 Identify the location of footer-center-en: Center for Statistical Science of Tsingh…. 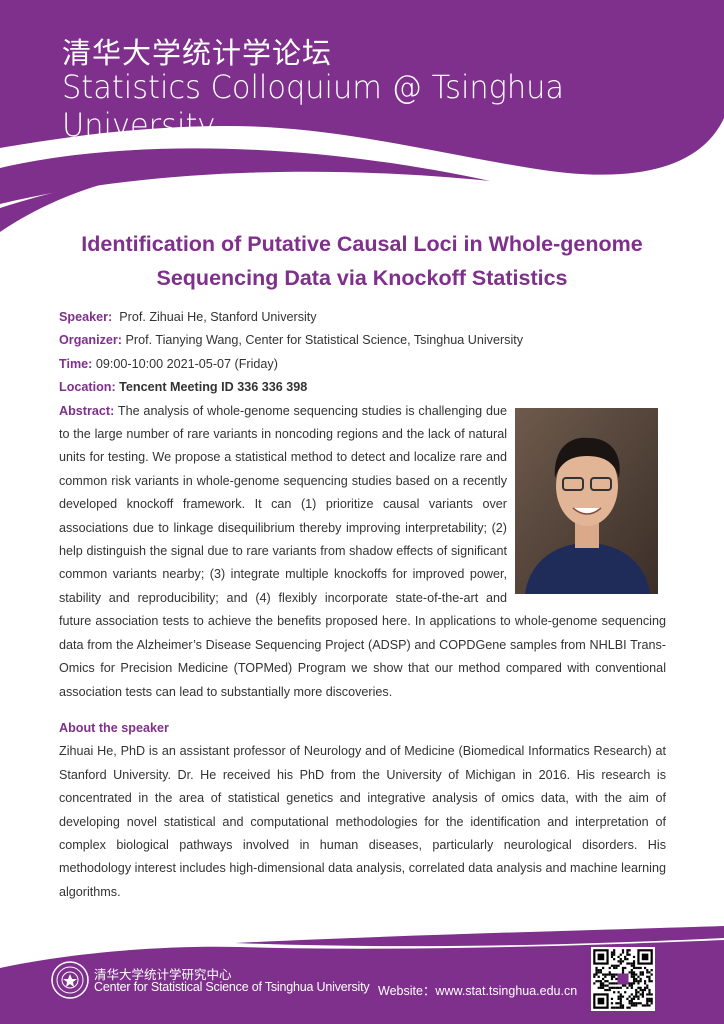
(232, 987).